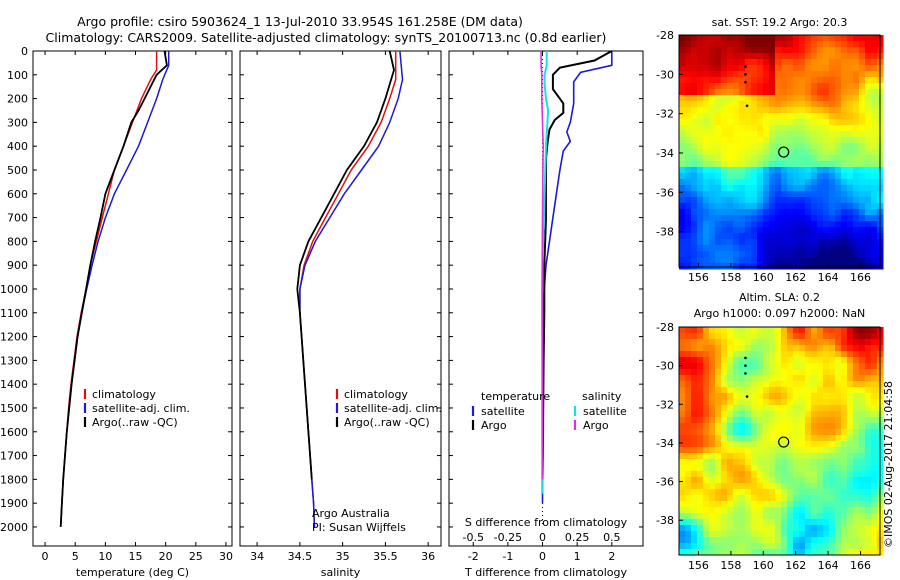 This screenshot has height=580, width=900. Describe the element at coordinates (611, 556) in the screenshot. I see `x-tick-label: 2` at that location.